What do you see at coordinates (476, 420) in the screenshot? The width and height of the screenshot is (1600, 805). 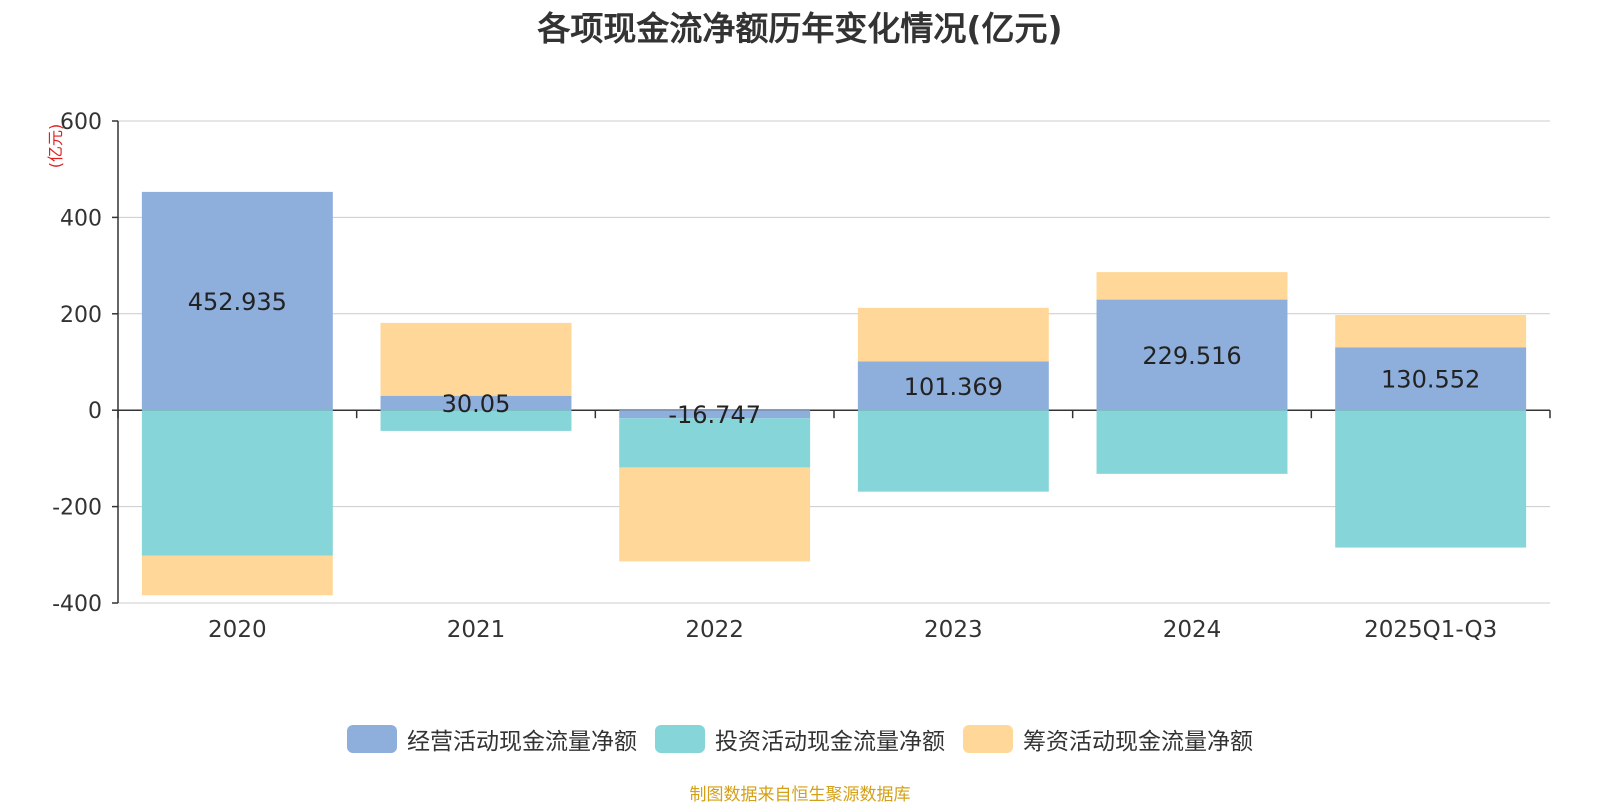 I see `bar-investing-2021` at bounding box center [476, 420].